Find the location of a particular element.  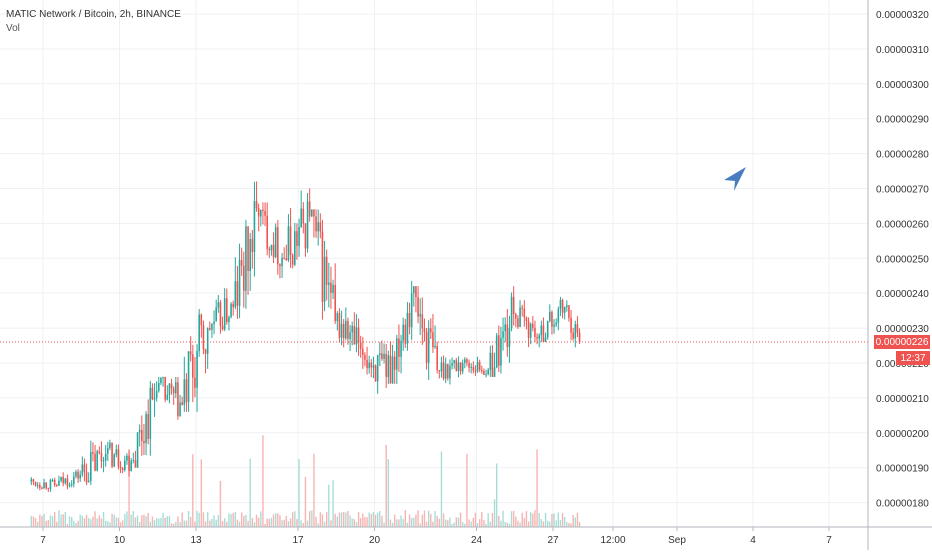

time-tick-label: 10 is located at coordinates (120, 540).